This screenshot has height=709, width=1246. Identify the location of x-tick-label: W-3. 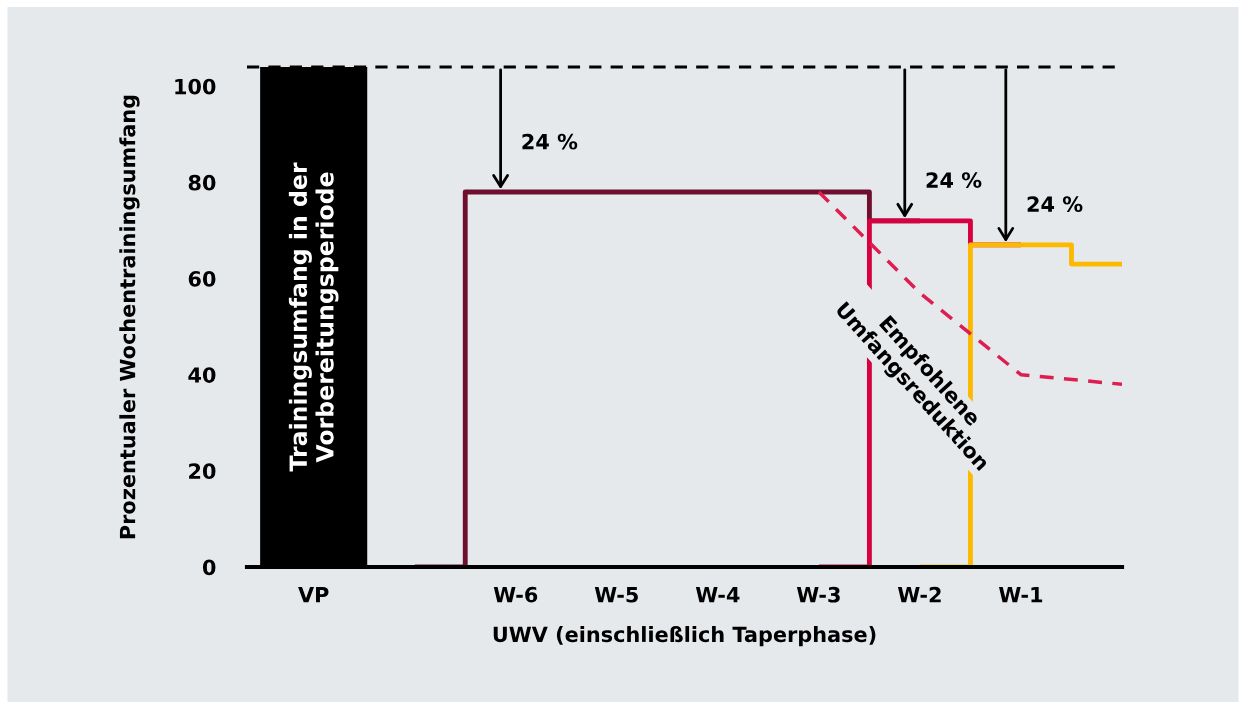
(818, 594).